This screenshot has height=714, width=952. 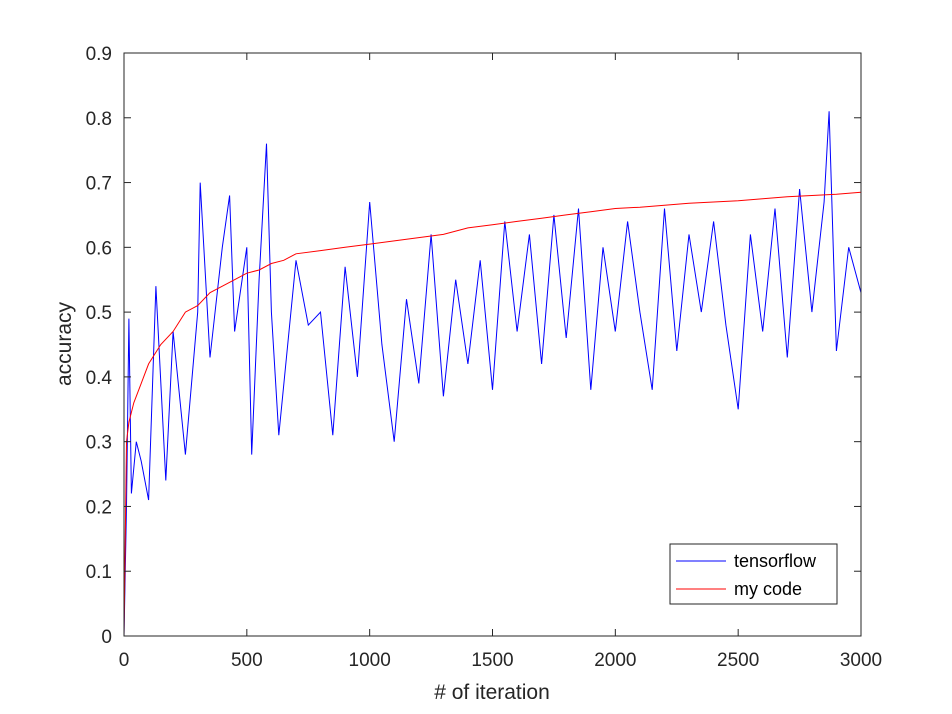 I want to click on x-tick-label: 1500, so click(x=492, y=660).